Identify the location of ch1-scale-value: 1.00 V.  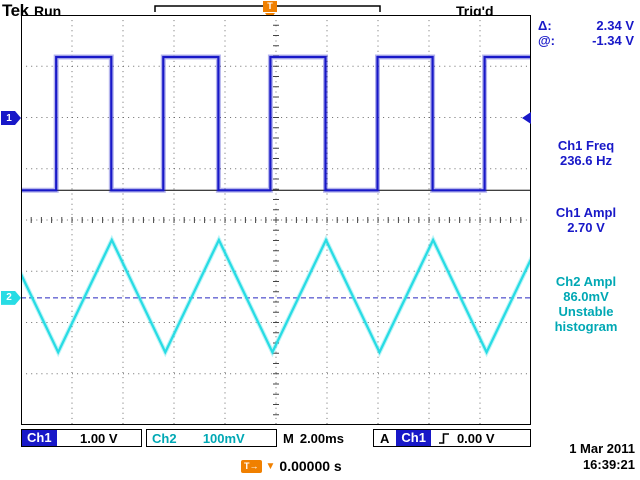
(98, 438).